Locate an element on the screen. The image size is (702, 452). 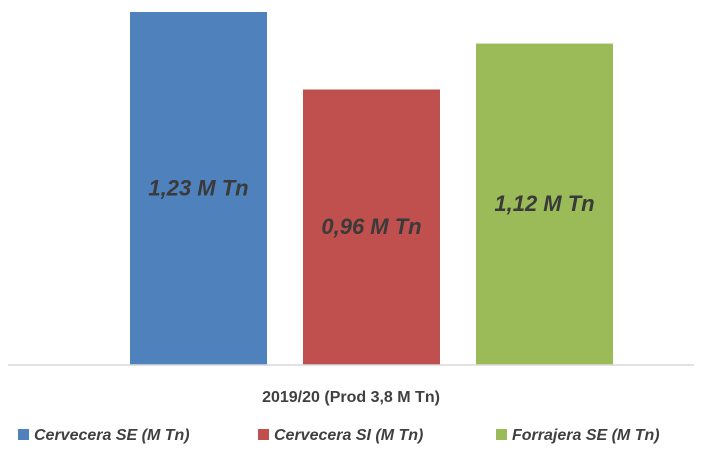
category-label: 2019/20 (Prod 3,8 M Tn) is located at coordinates (351, 397).